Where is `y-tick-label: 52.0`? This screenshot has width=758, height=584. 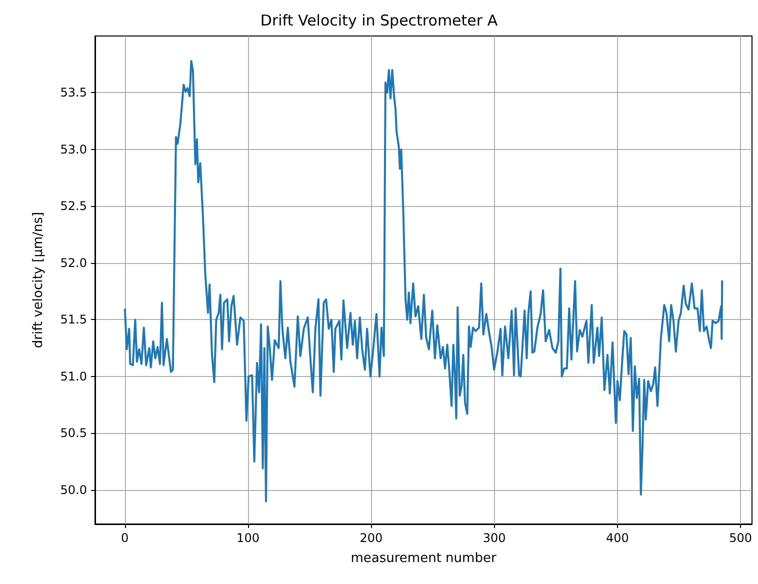
y-tick-label: 52.0 is located at coordinates (73, 263).